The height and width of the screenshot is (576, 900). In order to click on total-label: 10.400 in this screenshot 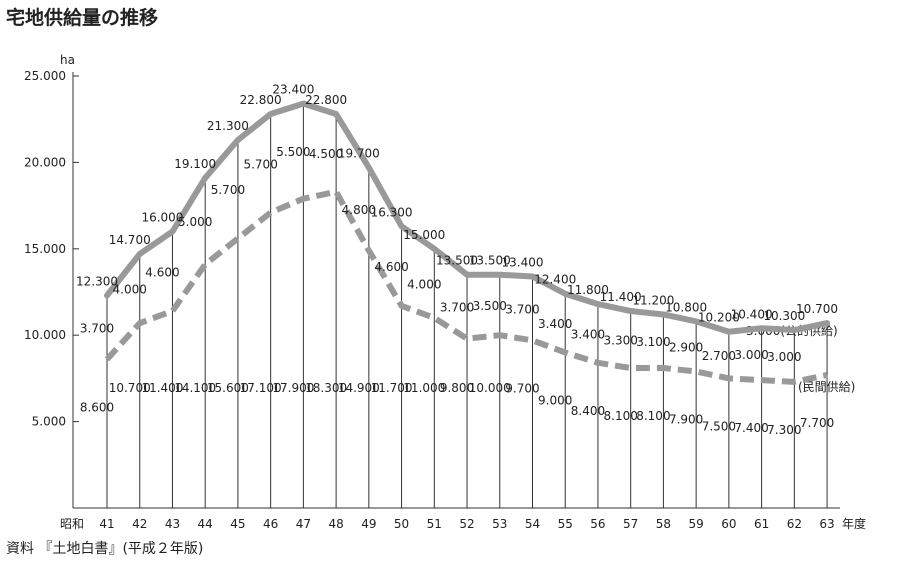, I will do `click(752, 314)`.